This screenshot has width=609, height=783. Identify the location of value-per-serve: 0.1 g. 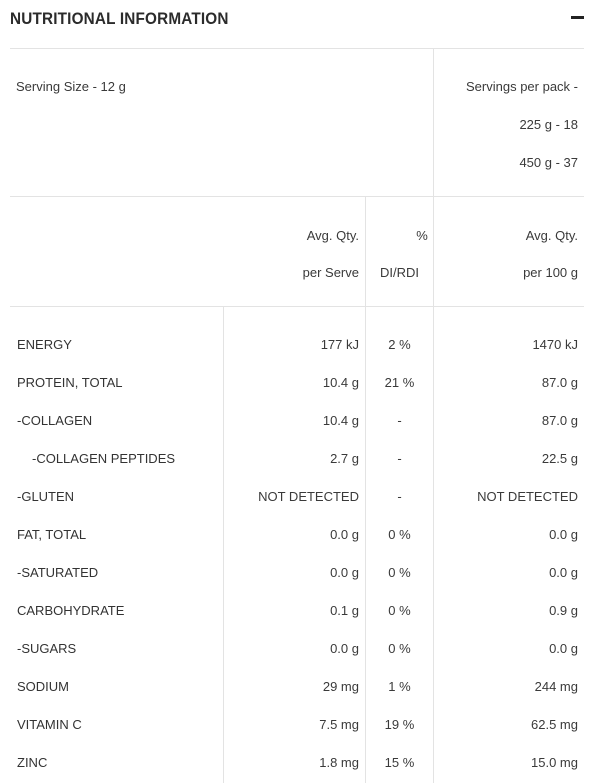
(344, 610).